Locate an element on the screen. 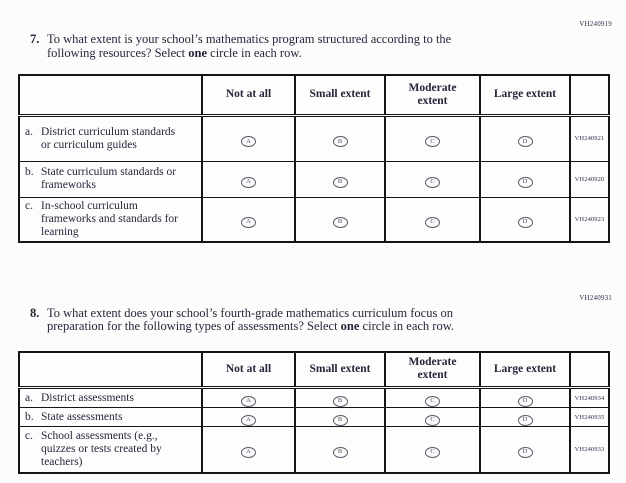 This screenshot has height=483, width=626. row-code: VH240934 is located at coordinates (589, 397).